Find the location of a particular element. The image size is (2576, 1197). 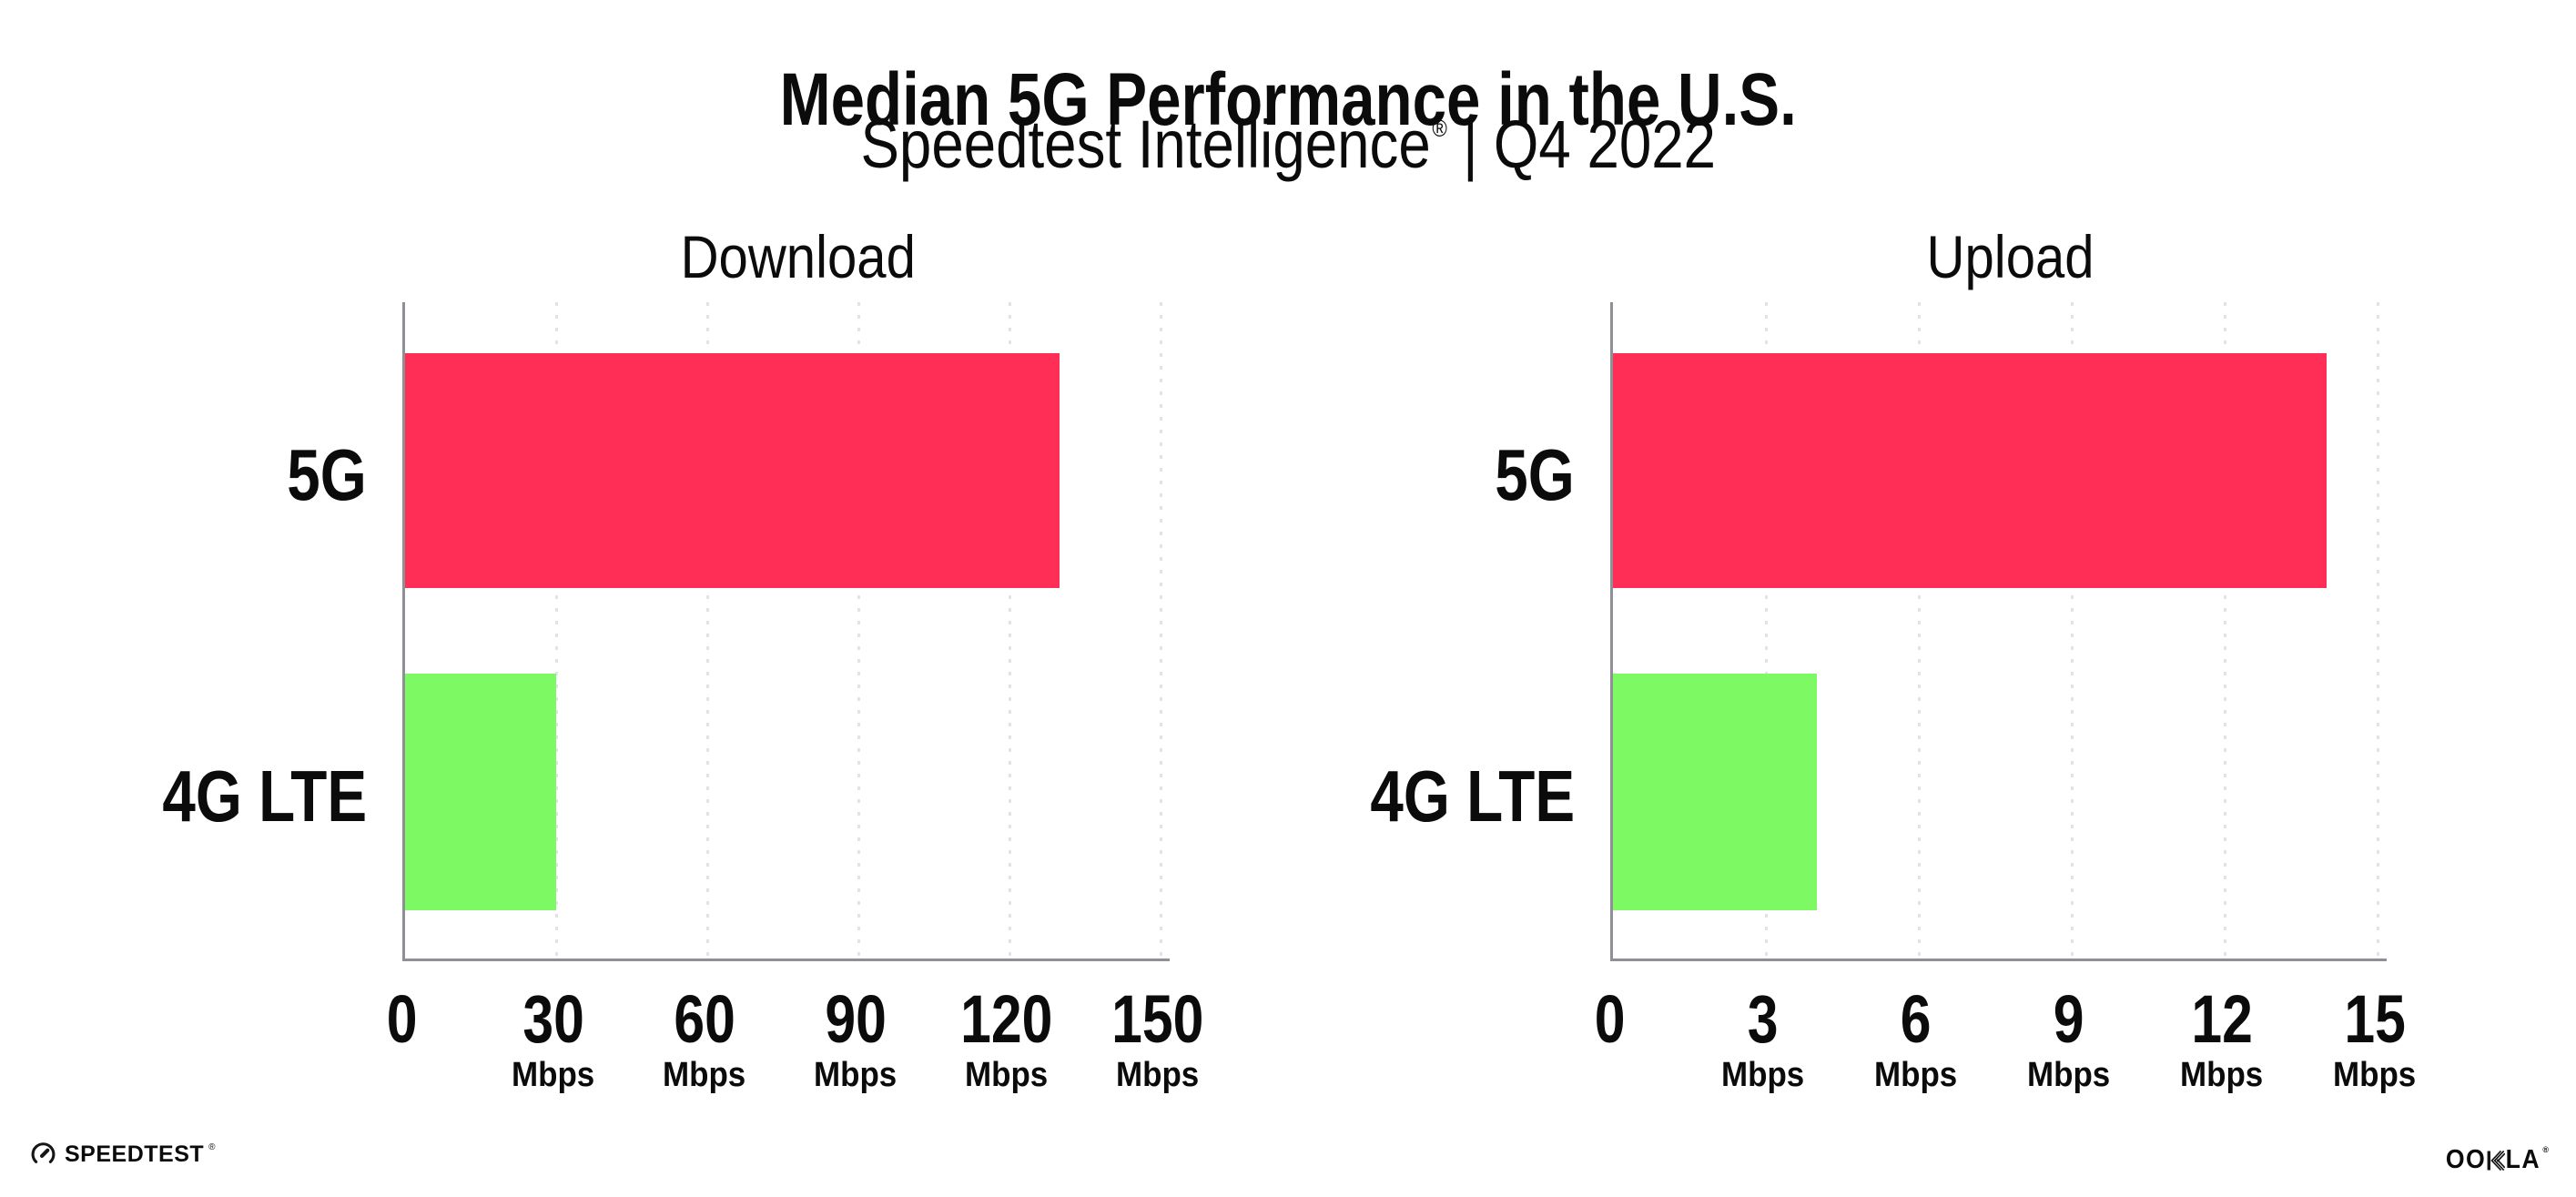

upload-category-label-4g-lte: 4G LTE is located at coordinates (1472, 796).